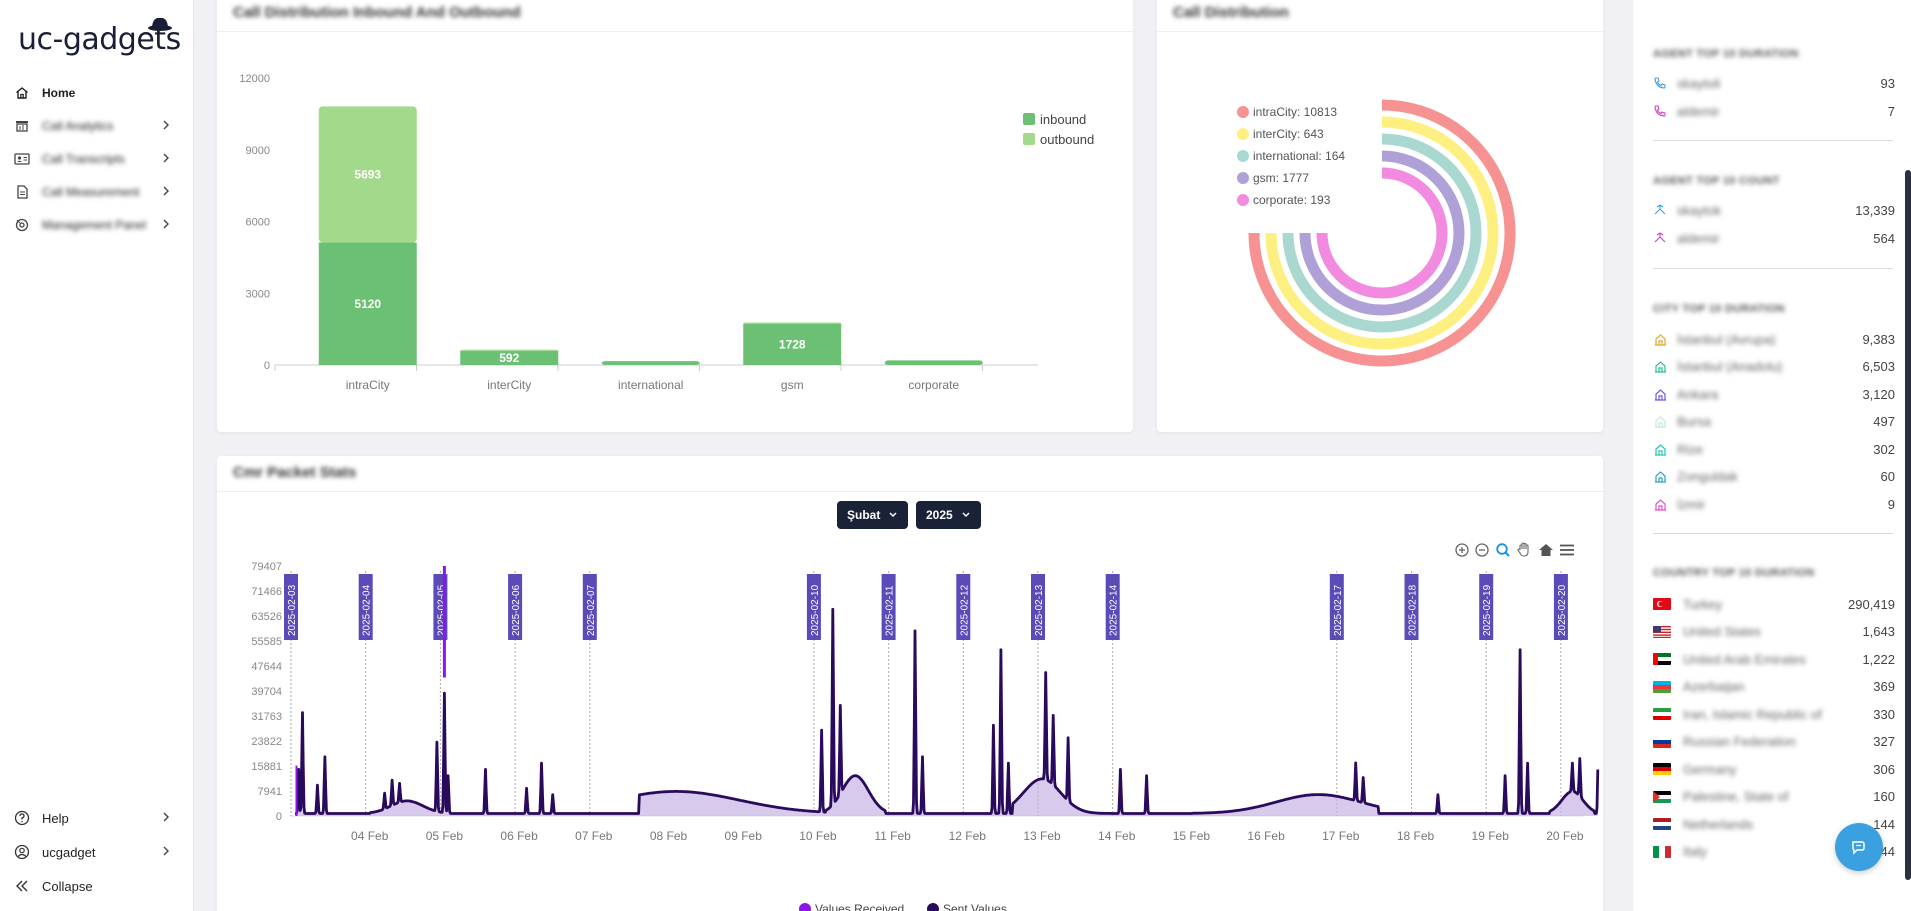 The height and width of the screenshot is (911, 1911). I want to click on x-tick-label: 16 Feb, so click(1266, 836).